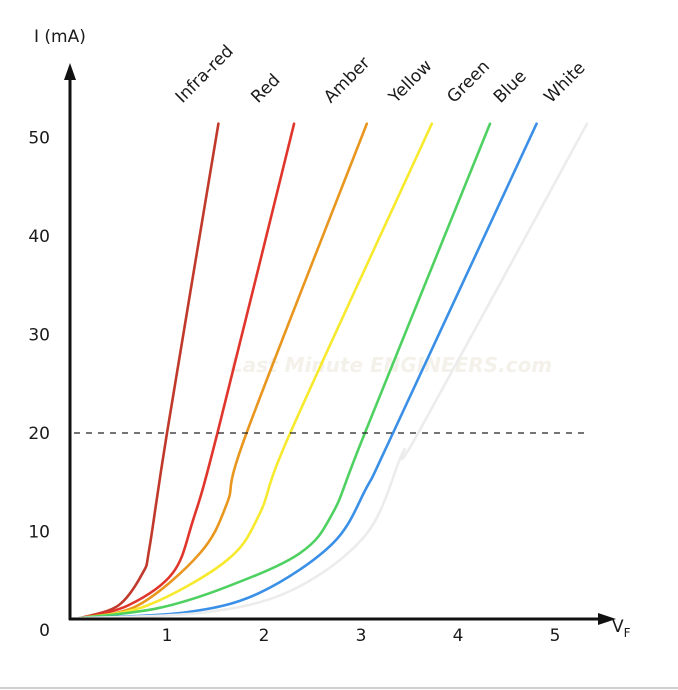  What do you see at coordinates (60, 37) in the screenshot?
I see `y-axis-label: I (mA)` at bounding box center [60, 37].